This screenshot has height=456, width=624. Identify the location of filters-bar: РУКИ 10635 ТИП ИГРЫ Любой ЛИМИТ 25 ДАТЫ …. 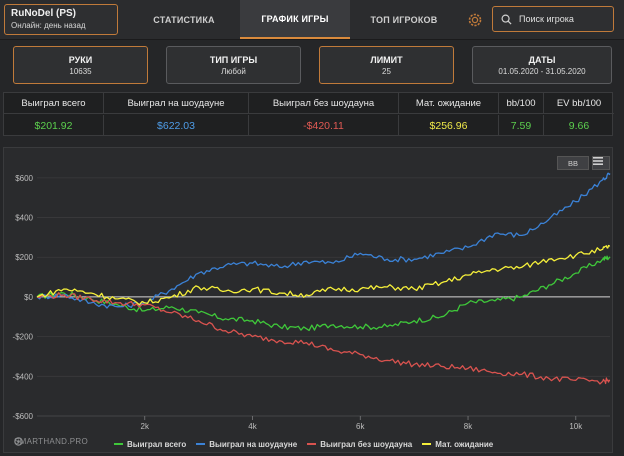
(312, 66).